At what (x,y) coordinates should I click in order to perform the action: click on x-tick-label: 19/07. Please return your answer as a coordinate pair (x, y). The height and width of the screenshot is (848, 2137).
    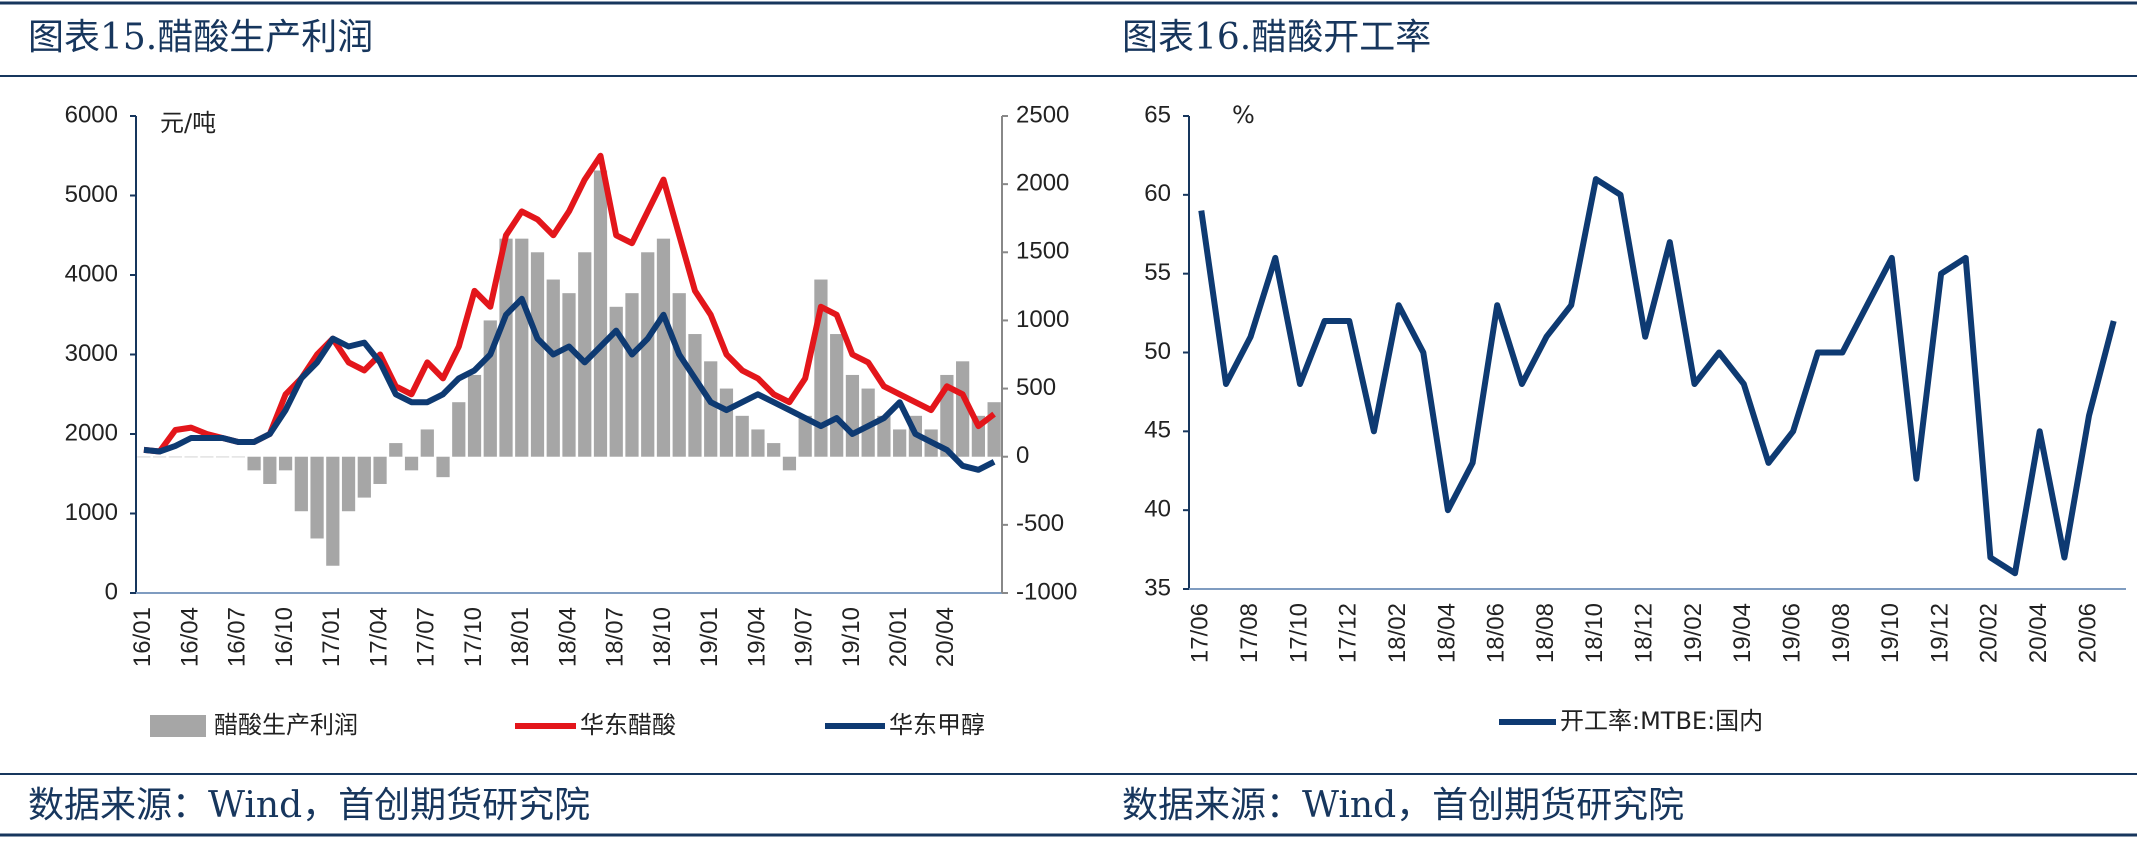
    Looking at the image, I should click on (804, 637).